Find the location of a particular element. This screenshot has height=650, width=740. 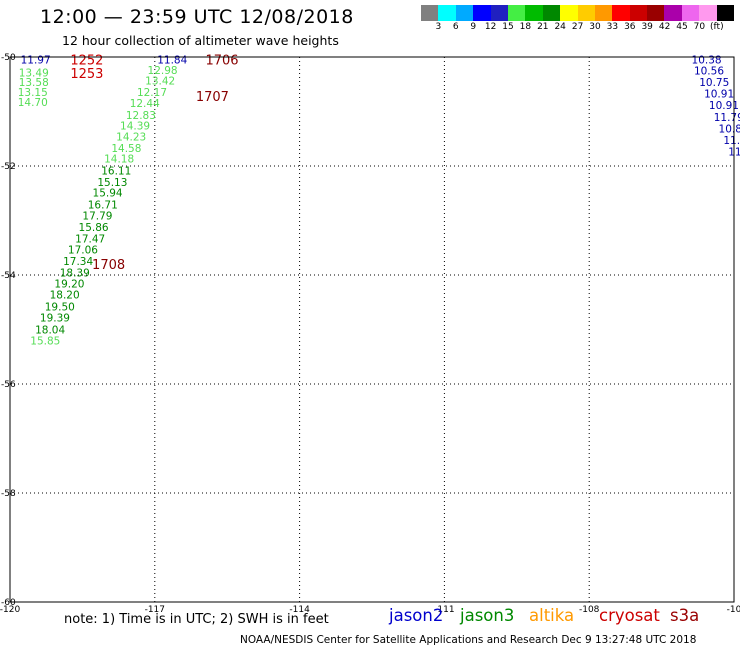

color-scale-label: 12 is located at coordinates (490, 27).